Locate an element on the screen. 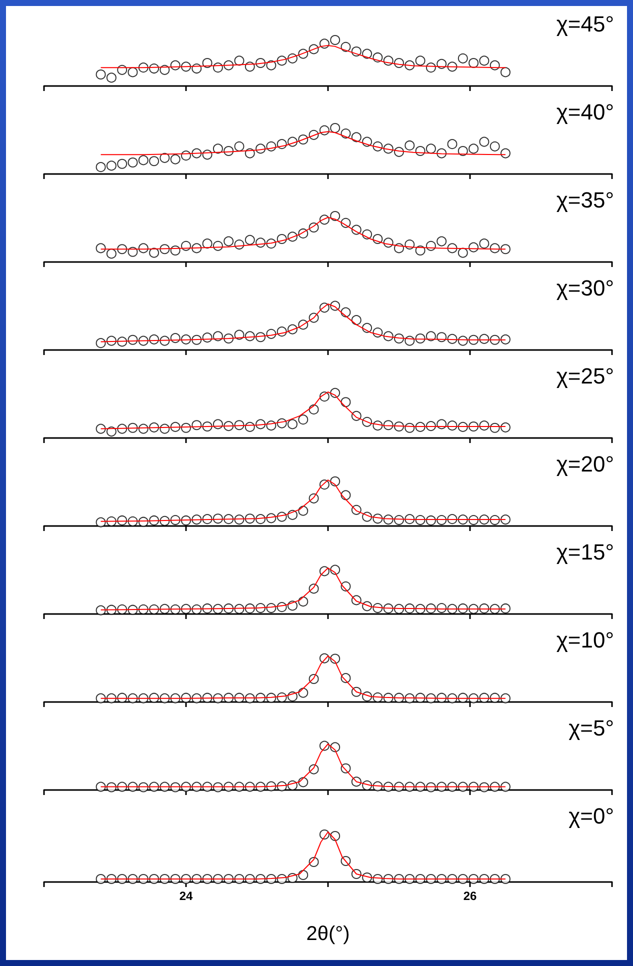  chart-title: χ=40° is located at coordinates (585, 112).